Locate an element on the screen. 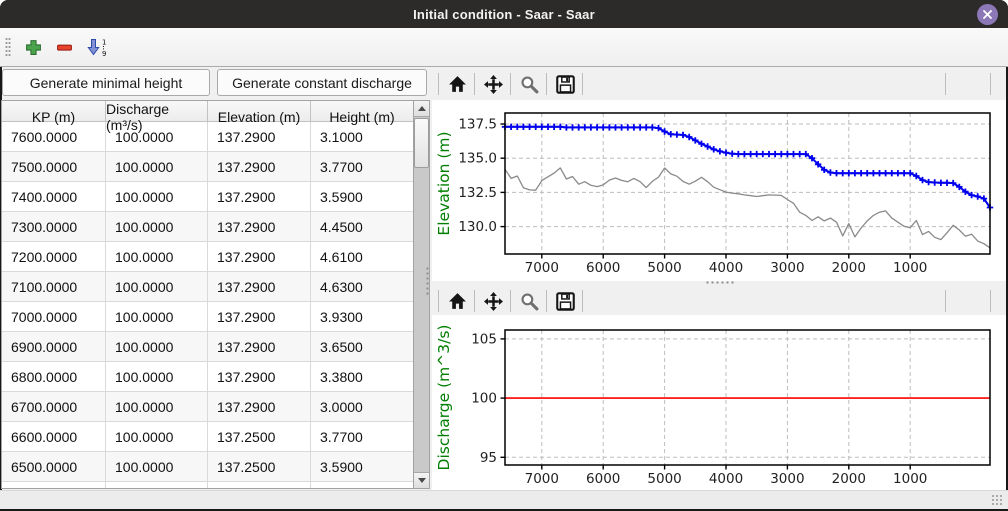  table-row: 7300.0000 100.0000 137.2900 4.4500 is located at coordinates (207, 227).